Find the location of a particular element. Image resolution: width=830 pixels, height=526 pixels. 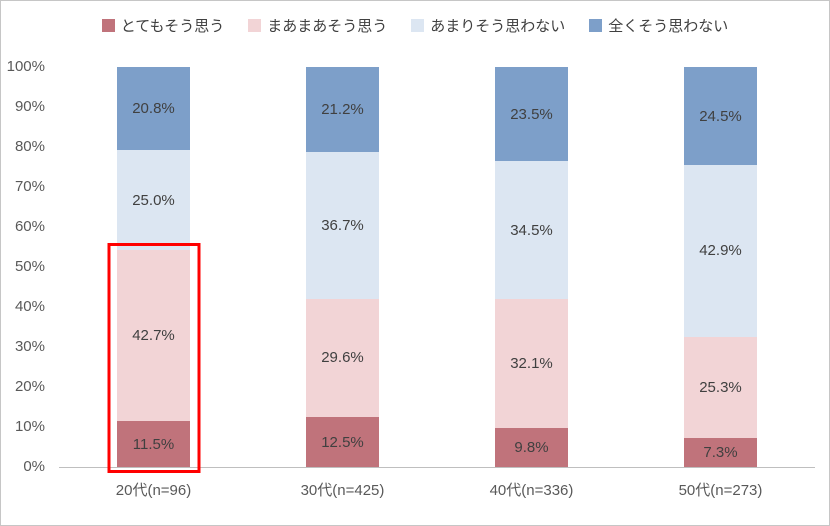

x-axis-label: 40代(n=336) is located at coordinates (531, 490).